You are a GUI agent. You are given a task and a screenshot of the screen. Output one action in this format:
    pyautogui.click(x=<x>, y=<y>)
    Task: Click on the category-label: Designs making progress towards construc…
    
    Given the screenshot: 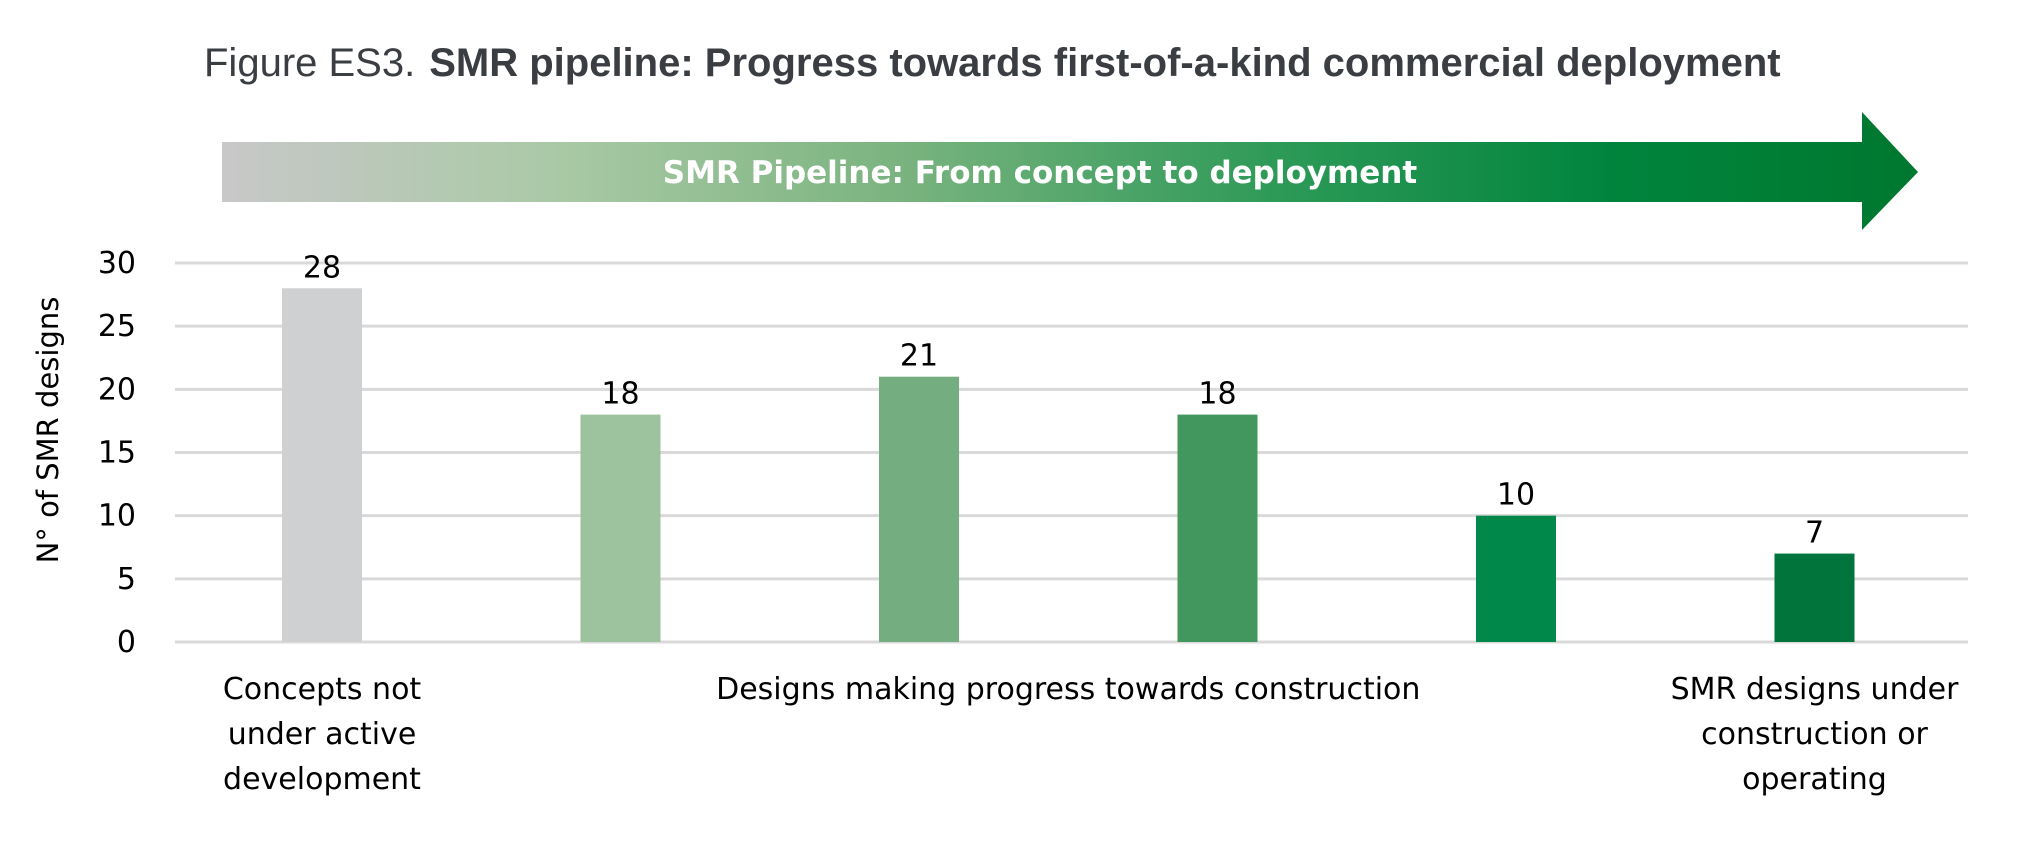 What is the action you would take?
    pyautogui.click(x=1068, y=689)
    